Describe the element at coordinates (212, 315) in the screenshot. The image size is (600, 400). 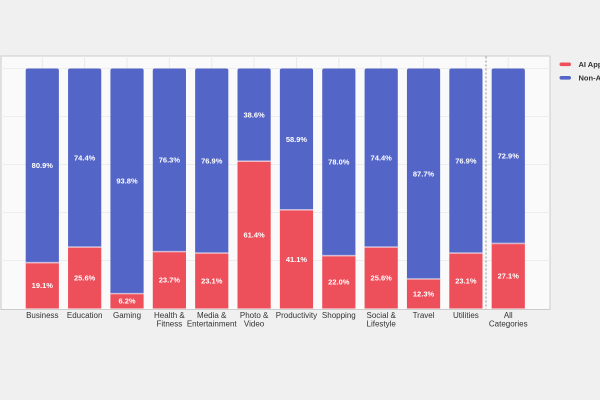
I see `svg-text: Media &` at that location.